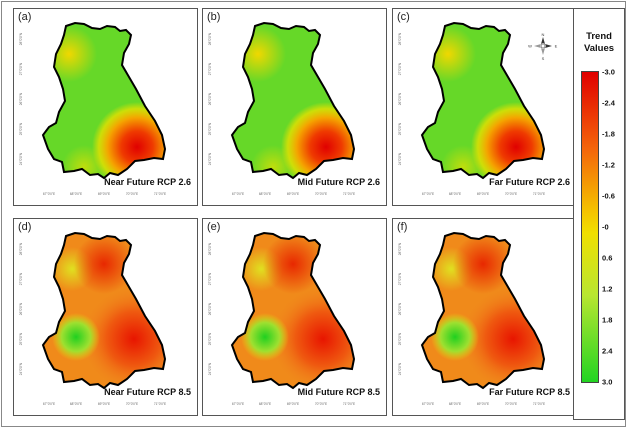 The height and width of the screenshot is (428, 627). Describe the element at coordinates (529, 182) in the screenshot. I see `panel-title: Far Future RCP 2.6` at that location.